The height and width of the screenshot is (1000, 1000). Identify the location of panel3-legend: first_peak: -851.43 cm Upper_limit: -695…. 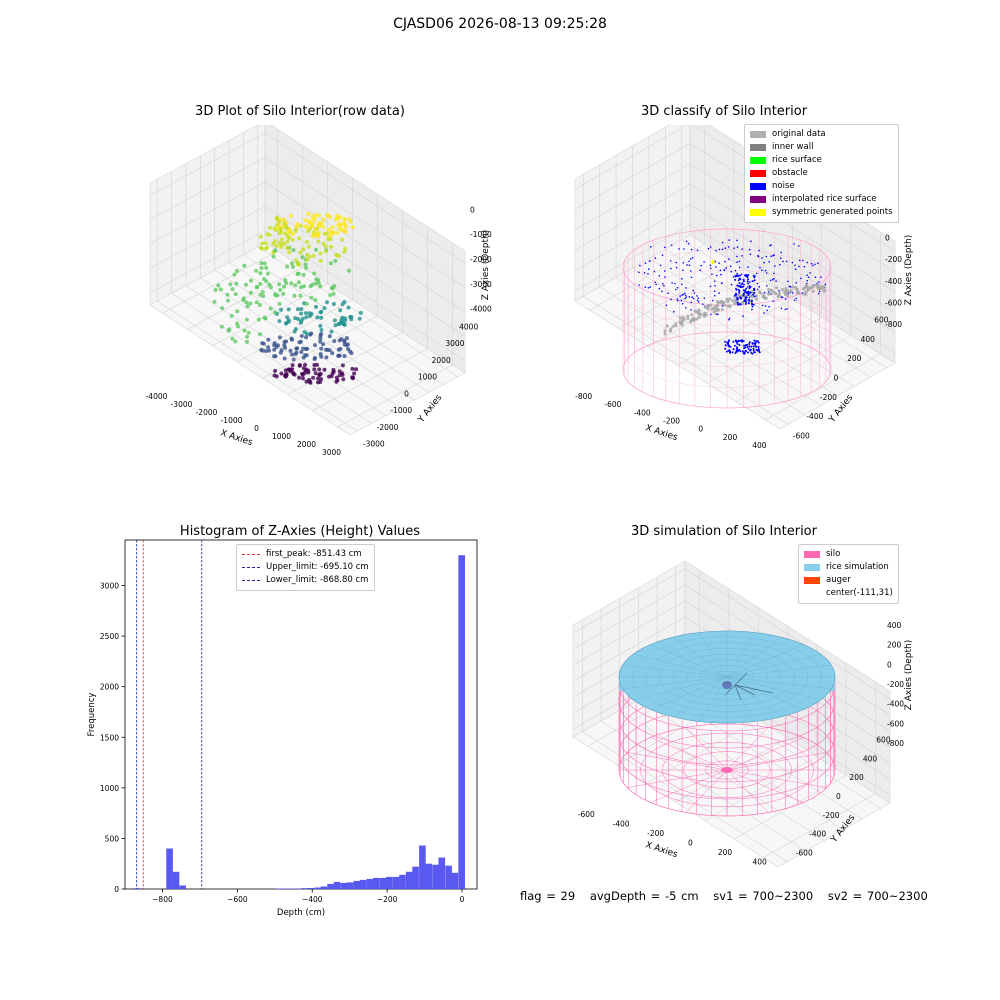
(305, 567).